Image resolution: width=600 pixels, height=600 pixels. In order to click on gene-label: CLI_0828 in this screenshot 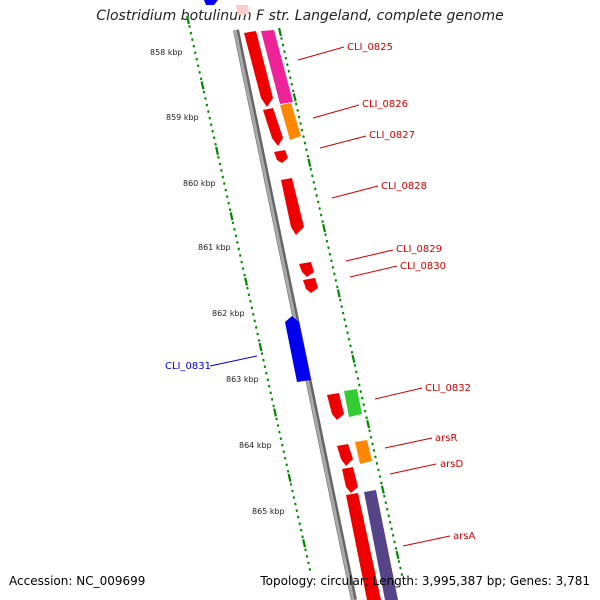, I will do `click(404, 186)`.